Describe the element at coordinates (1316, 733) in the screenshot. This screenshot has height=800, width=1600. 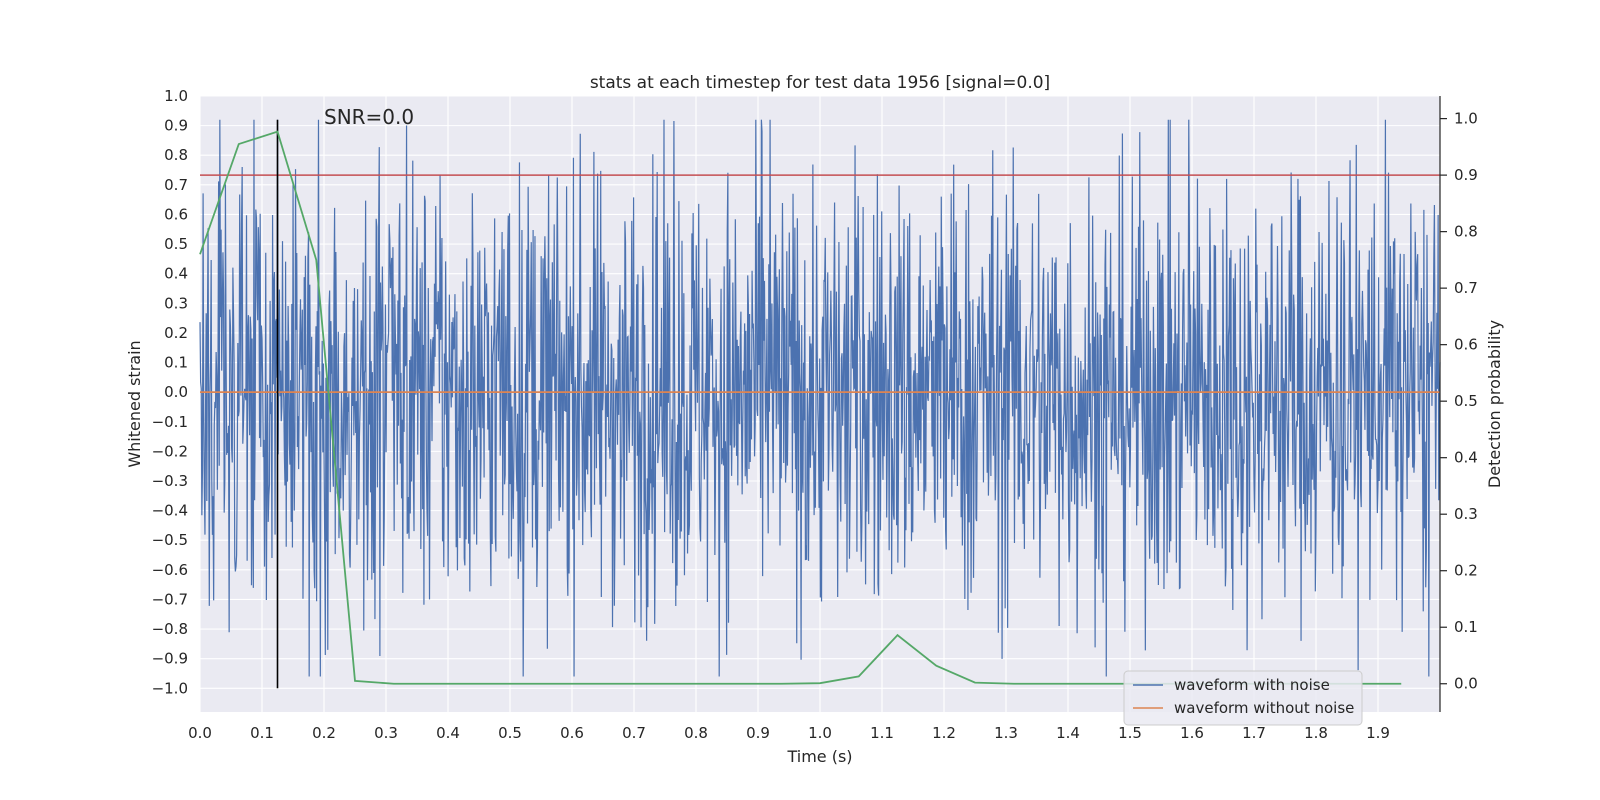
I see `x-tick-label: 1.8` at that location.